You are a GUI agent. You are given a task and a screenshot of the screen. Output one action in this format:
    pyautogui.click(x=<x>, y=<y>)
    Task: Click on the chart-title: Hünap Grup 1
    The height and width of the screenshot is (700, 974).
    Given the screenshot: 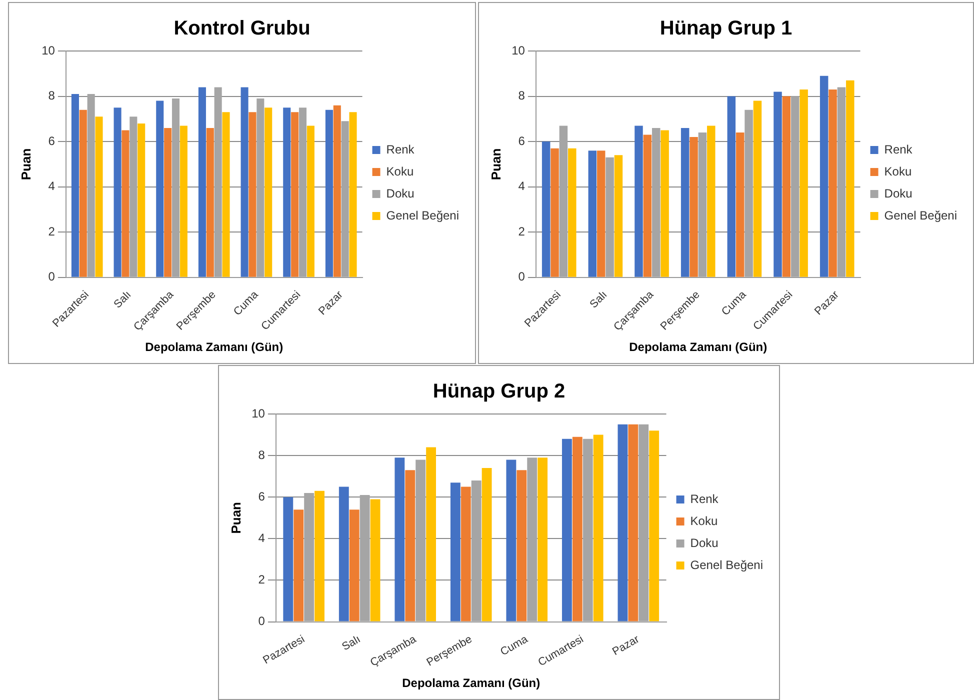 What is the action you would take?
    pyautogui.click(x=726, y=29)
    